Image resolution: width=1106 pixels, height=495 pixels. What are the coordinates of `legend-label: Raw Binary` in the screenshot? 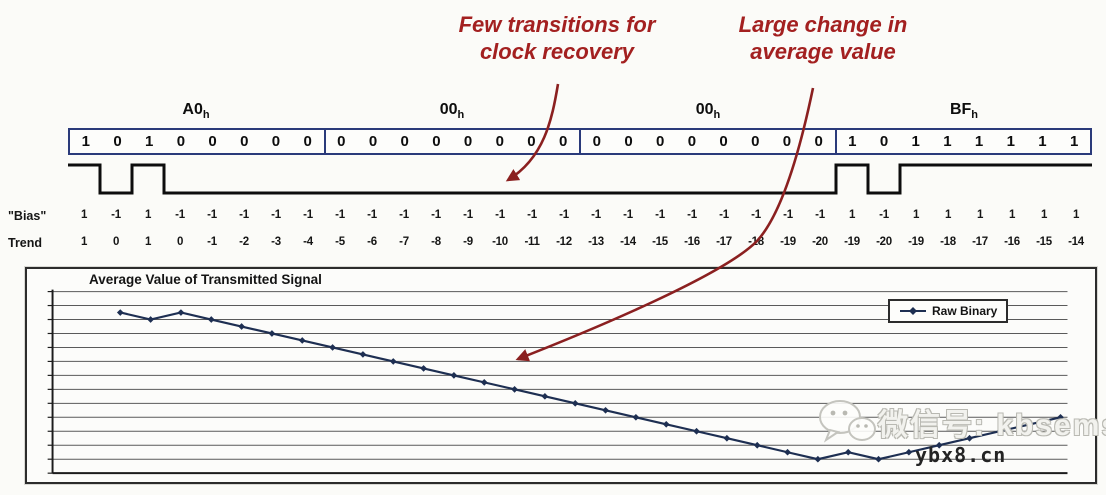 It's located at (965, 311).